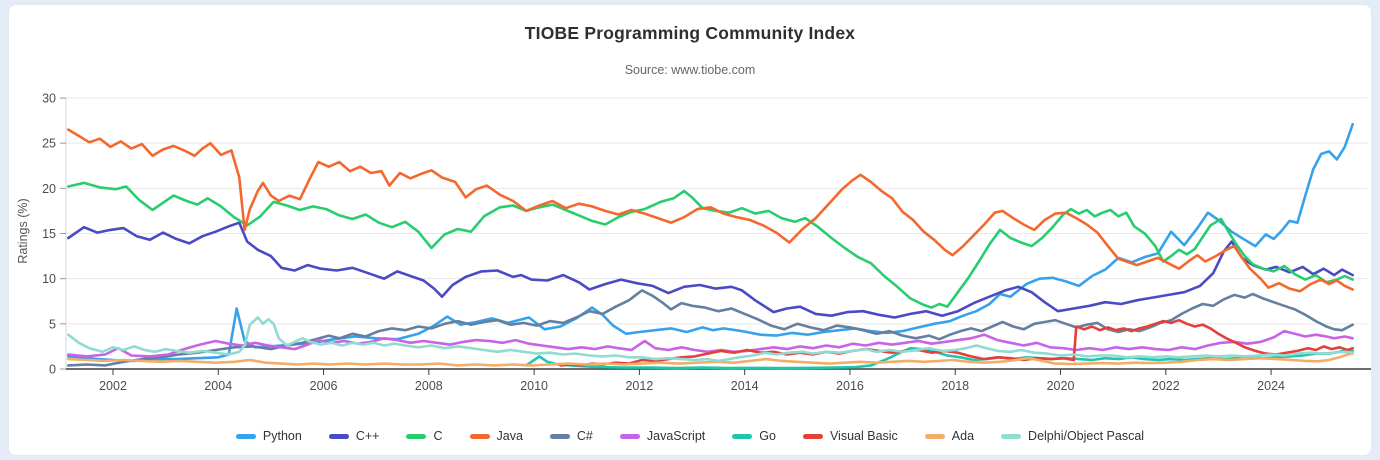 The height and width of the screenshot is (460, 1380). What do you see at coordinates (49, 279) in the screenshot?
I see `y-tick-label-10: 10` at bounding box center [49, 279].